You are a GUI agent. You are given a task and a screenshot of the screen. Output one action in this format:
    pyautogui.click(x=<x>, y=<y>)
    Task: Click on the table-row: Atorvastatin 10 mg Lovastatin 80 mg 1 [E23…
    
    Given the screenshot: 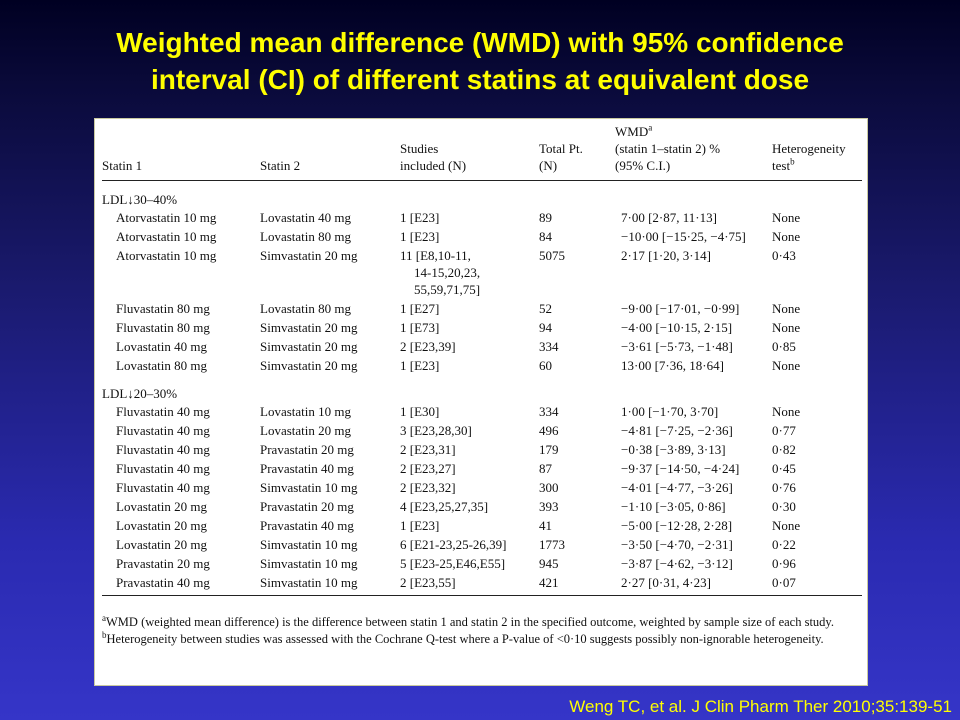 What is the action you would take?
    pyautogui.click(x=482, y=236)
    